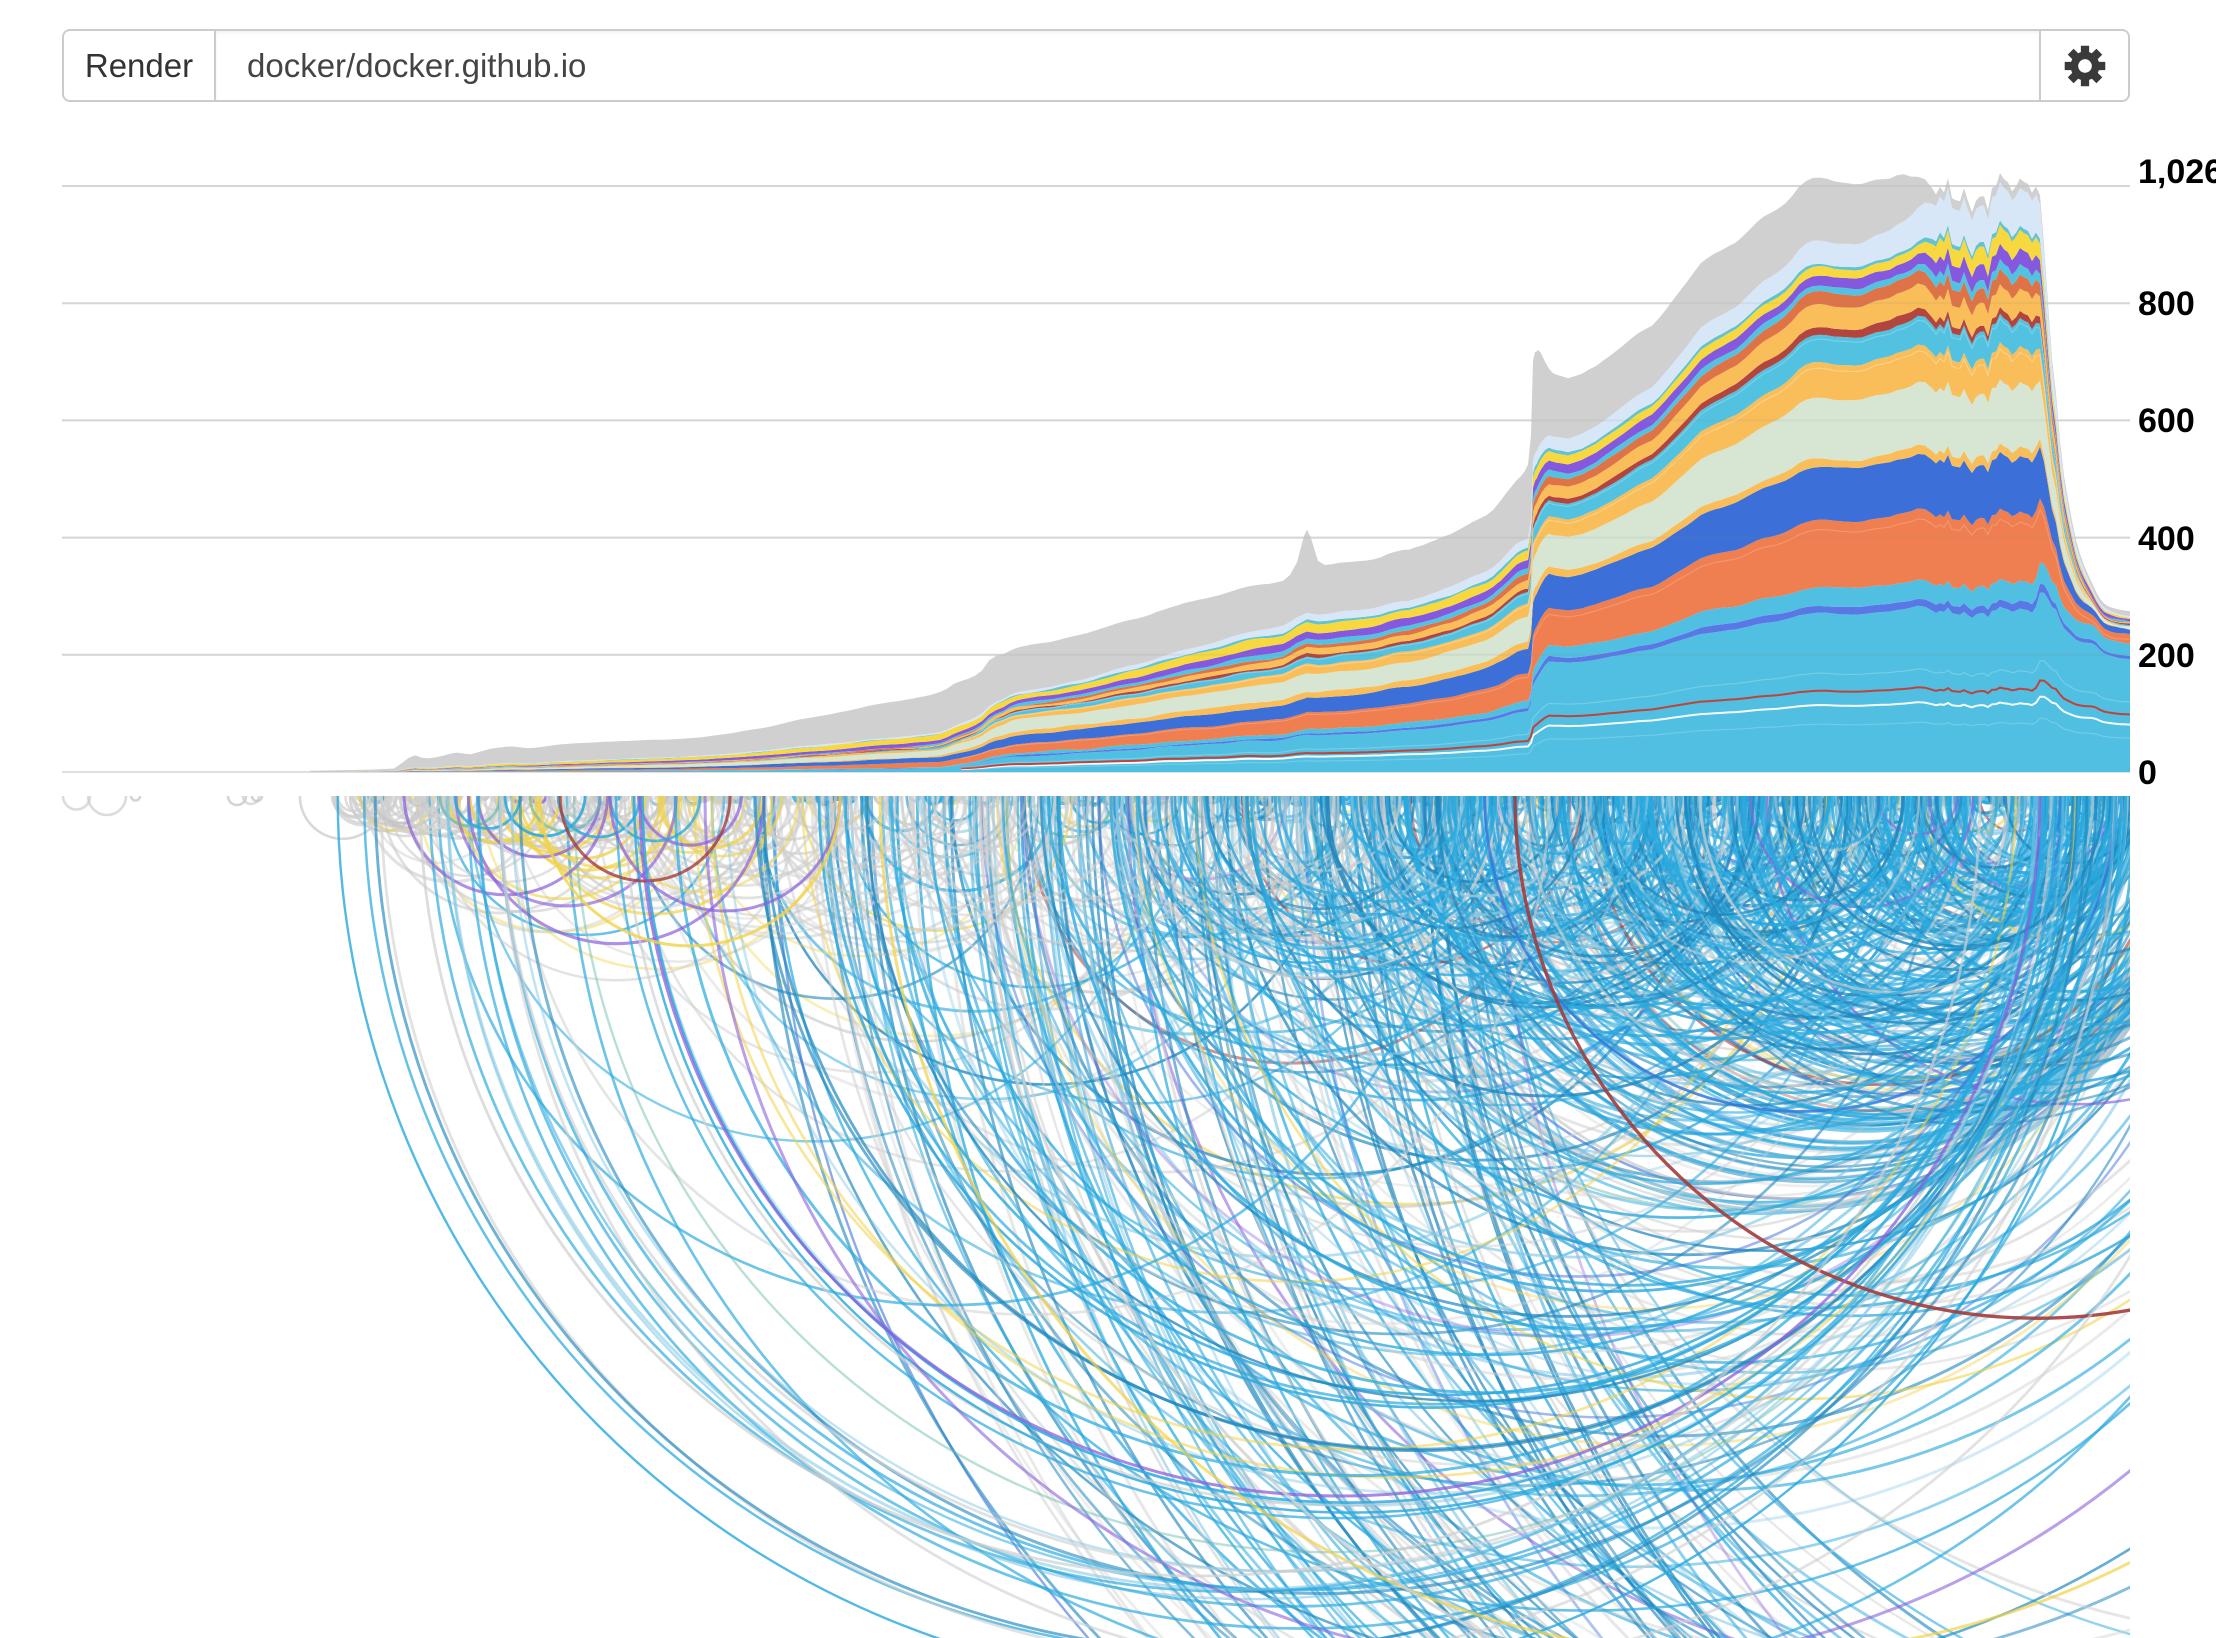 The image size is (2216, 1638). Describe the element at coordinates (2177, 172) in the screenshot. I see `svg-text: 1,026` at that location.